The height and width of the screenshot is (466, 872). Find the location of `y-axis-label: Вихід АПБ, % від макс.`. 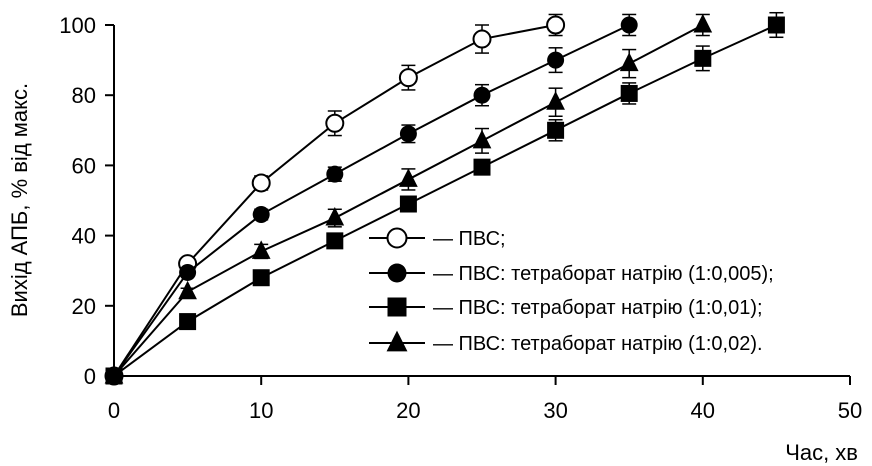

y-axis-label: Вихід АПБ, % від макс. is located at coordinates (19, 200).